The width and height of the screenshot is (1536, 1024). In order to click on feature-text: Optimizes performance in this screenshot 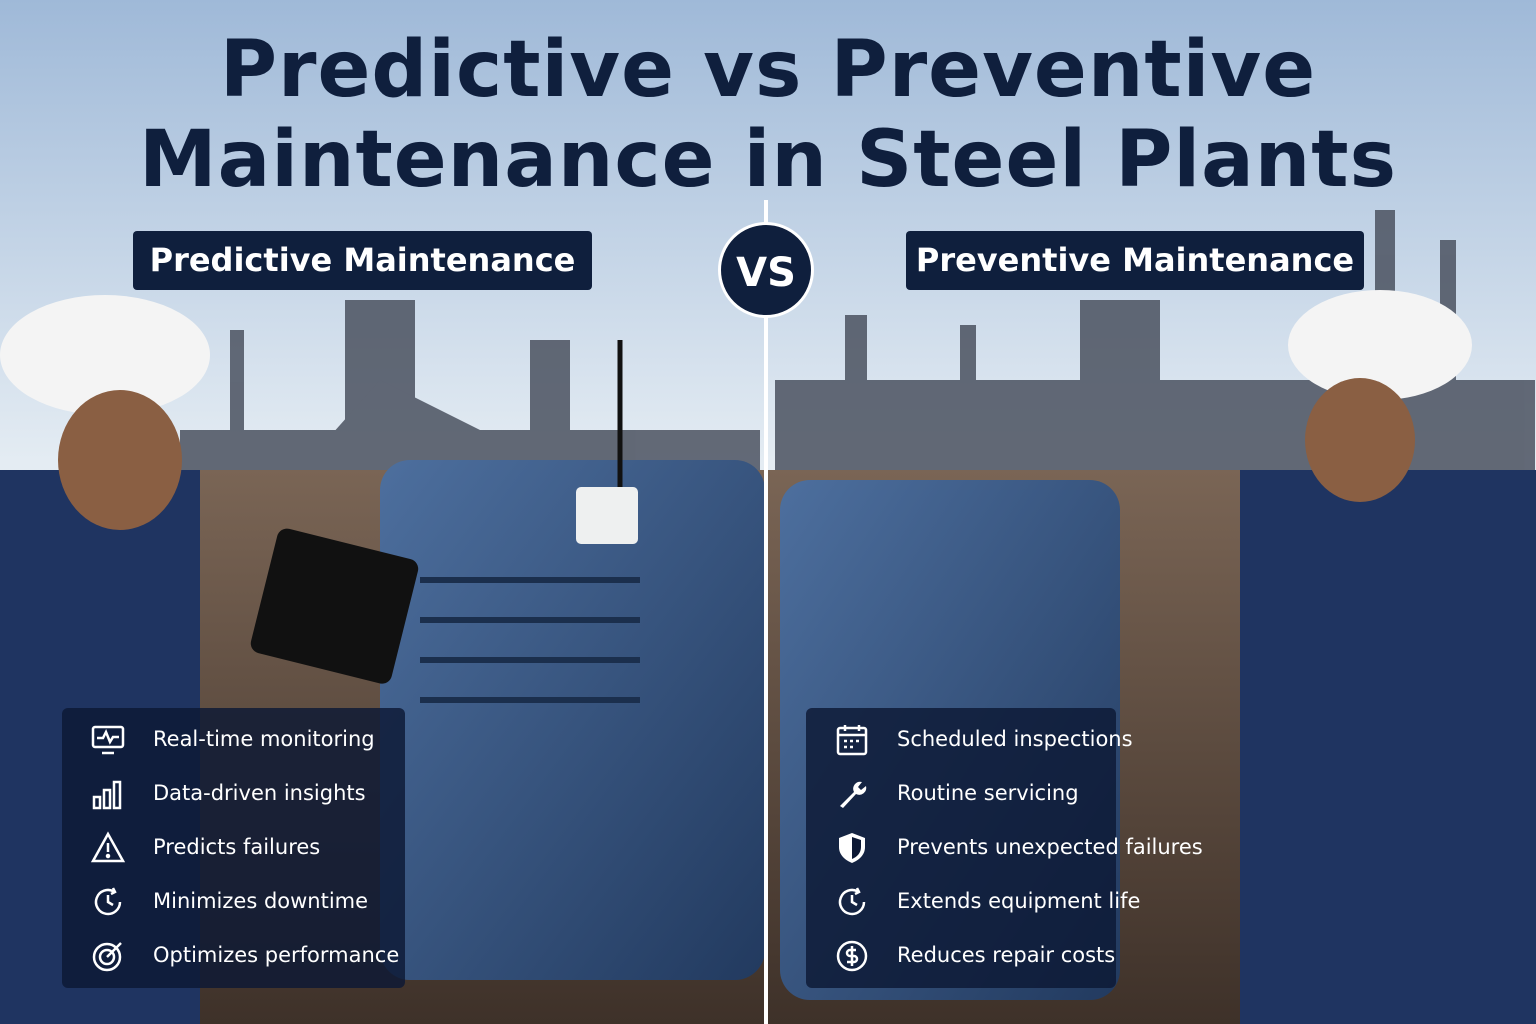, I will do `click(276, 955)`.